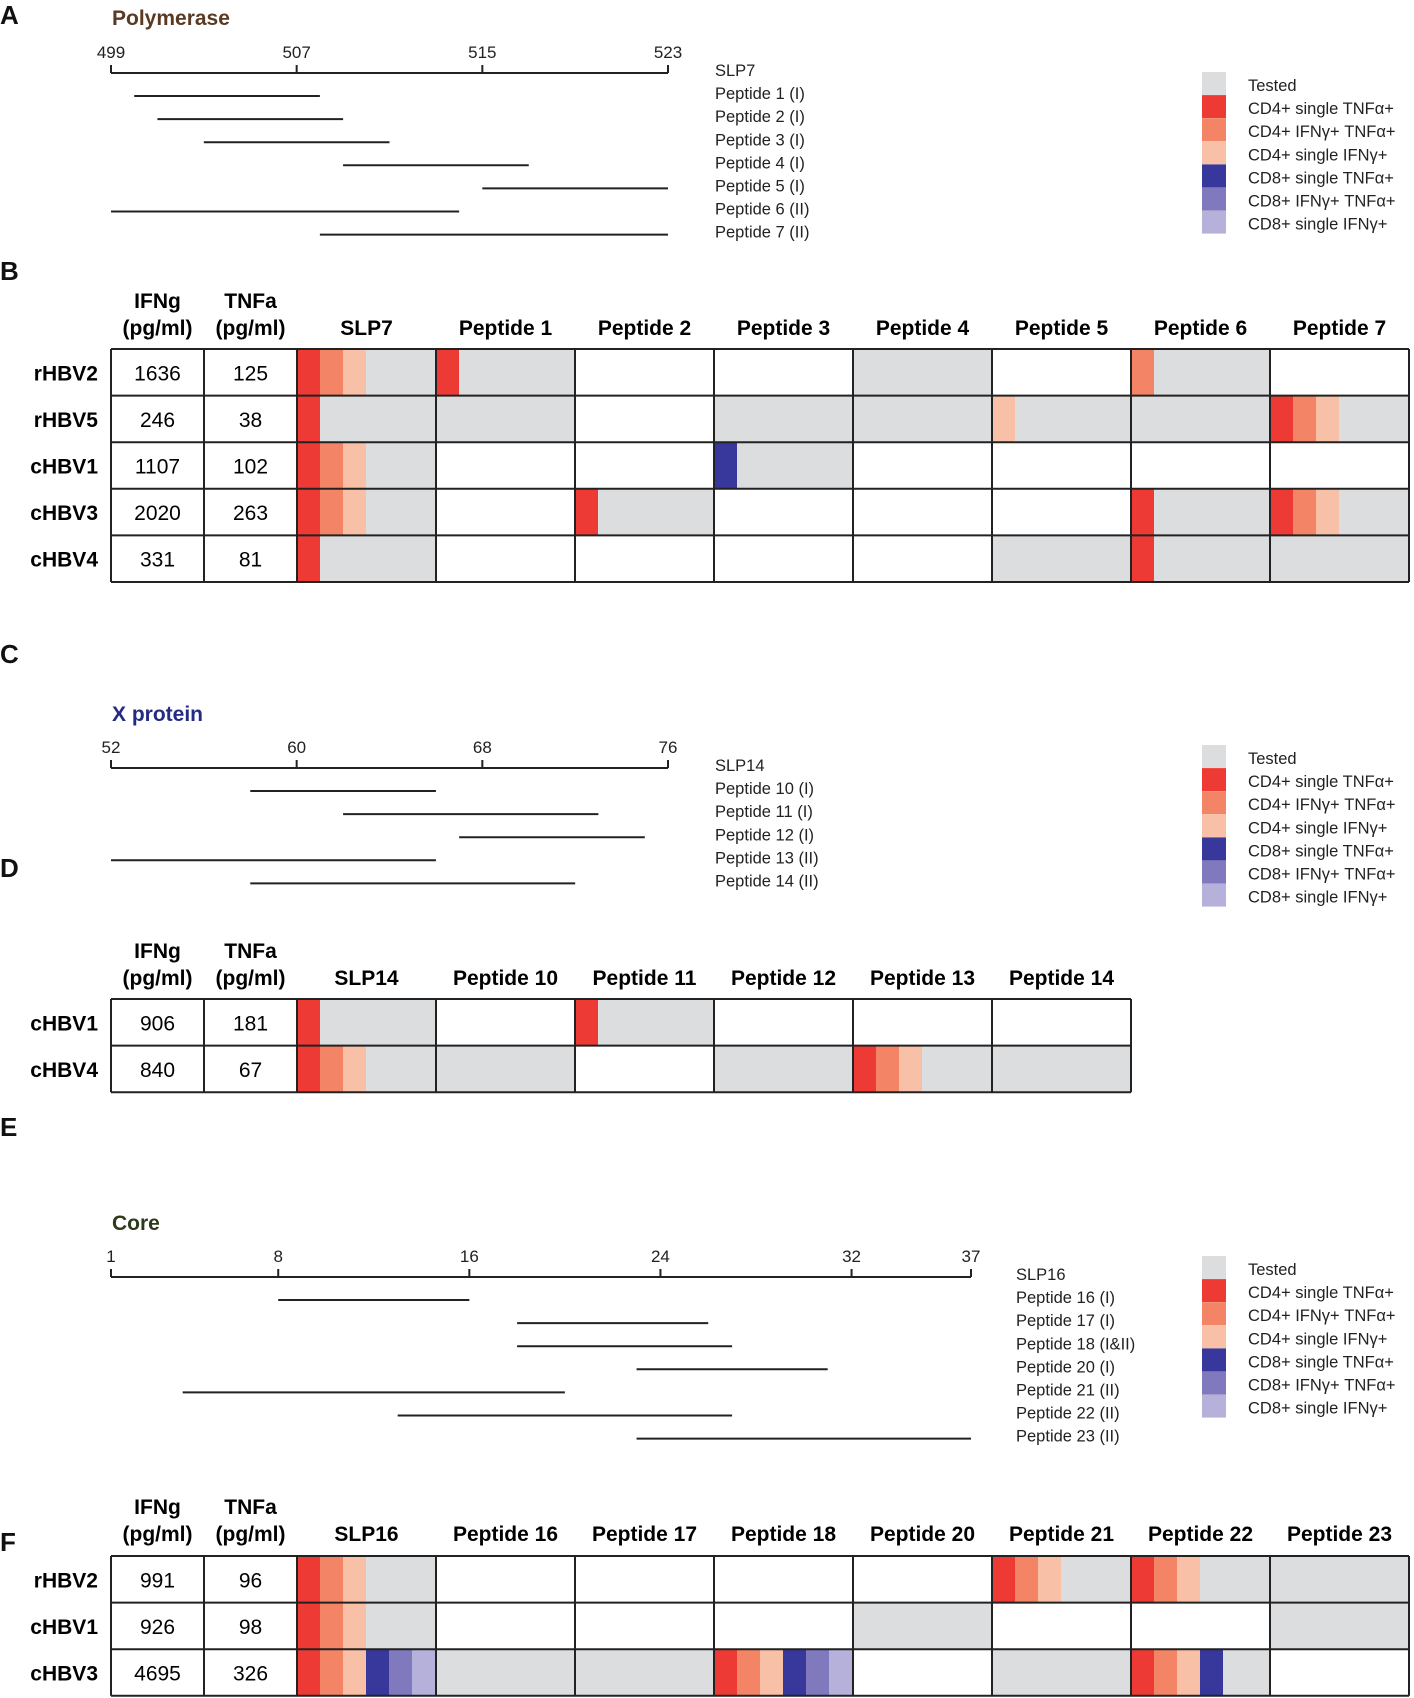 The image size is (1414, 1698). I want to click on legend-label-tested-c: Tested, so click(1272, 759).